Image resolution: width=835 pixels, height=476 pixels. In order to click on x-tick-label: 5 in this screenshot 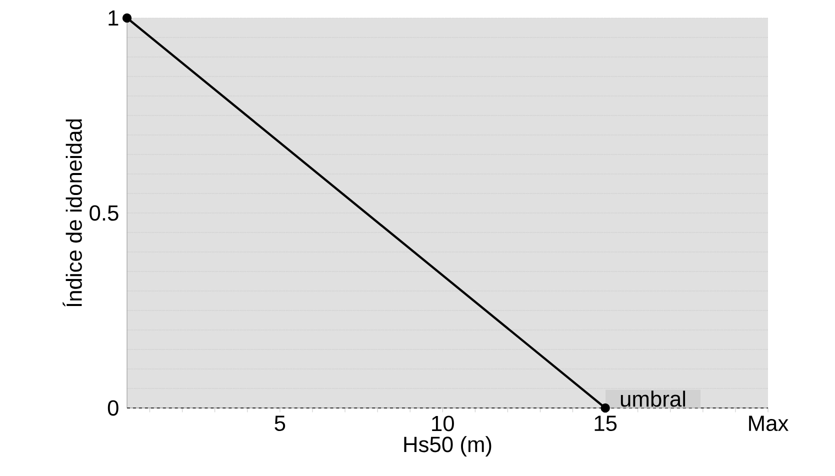, I will do `click(280, 424)`.